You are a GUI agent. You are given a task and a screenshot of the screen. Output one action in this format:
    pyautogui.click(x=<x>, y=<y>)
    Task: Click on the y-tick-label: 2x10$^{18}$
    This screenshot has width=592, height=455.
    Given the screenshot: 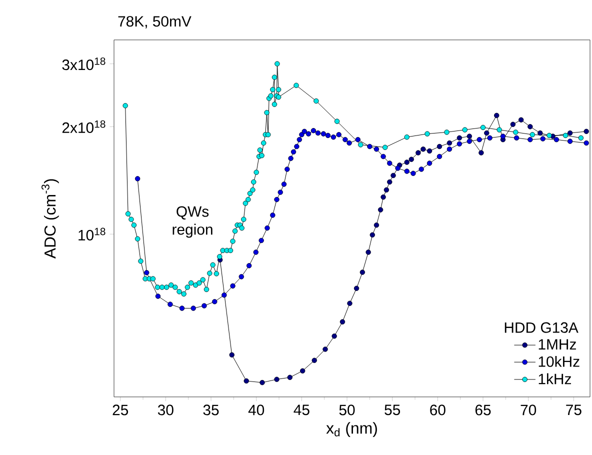 What is the action you would take?
    pyautogui.click(x=84, y=126)
    